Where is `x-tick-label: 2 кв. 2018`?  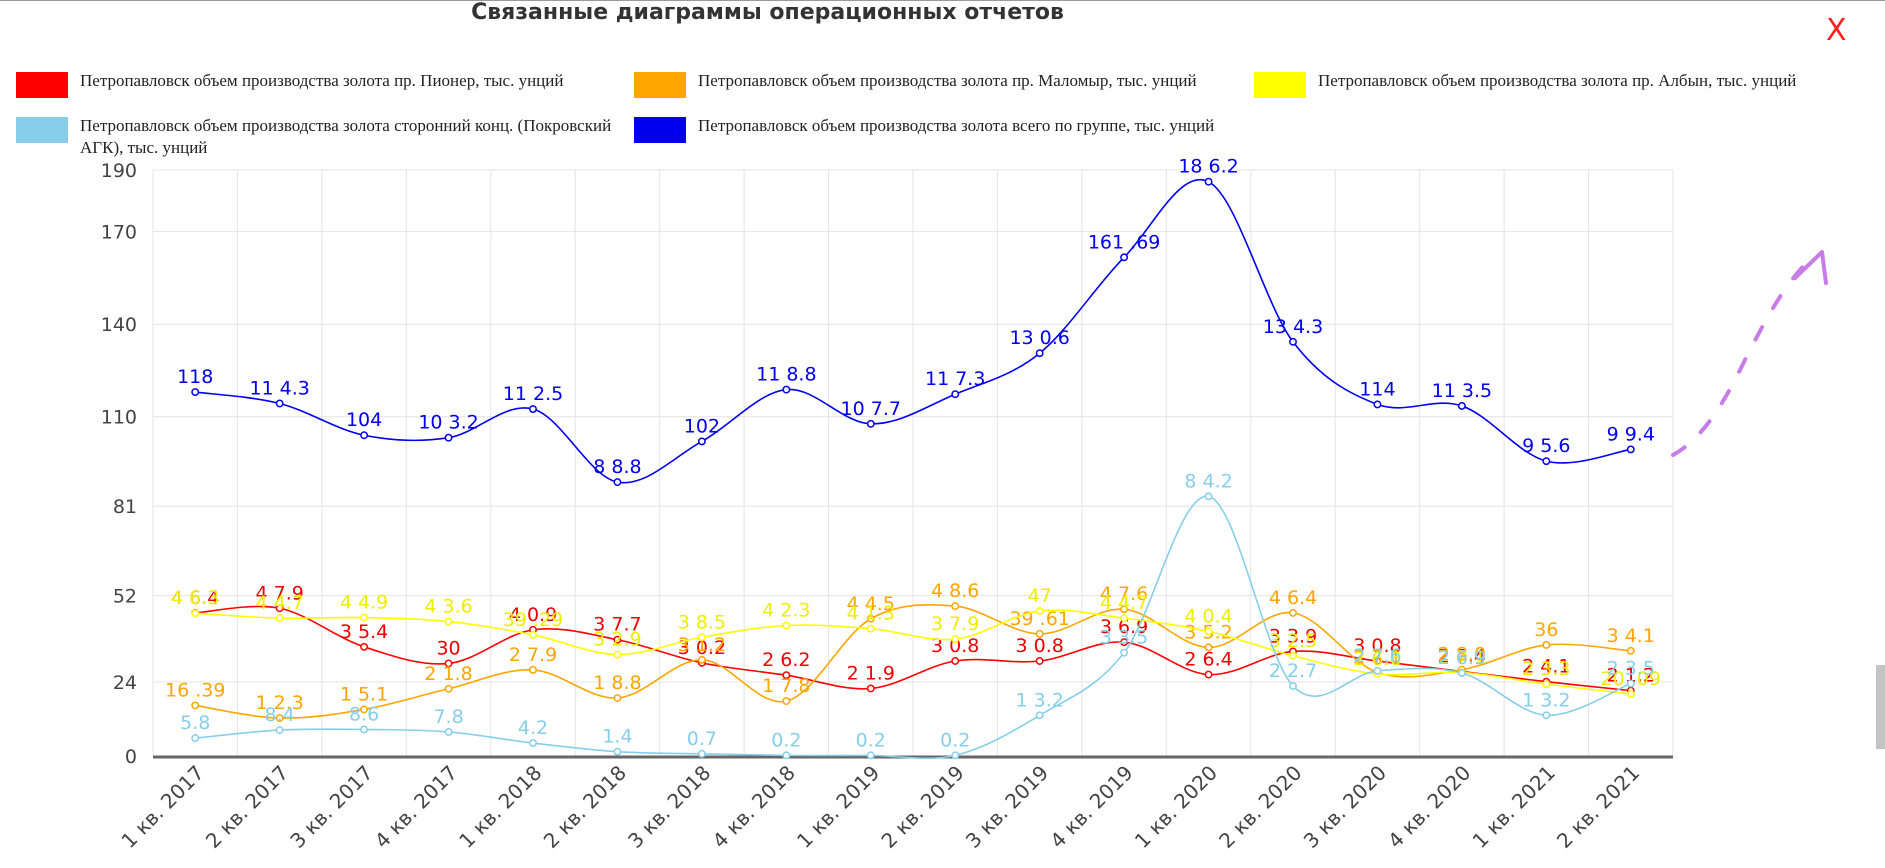 x-tick-label: 2 кв. 2018 is located at coordinates (585, 807).